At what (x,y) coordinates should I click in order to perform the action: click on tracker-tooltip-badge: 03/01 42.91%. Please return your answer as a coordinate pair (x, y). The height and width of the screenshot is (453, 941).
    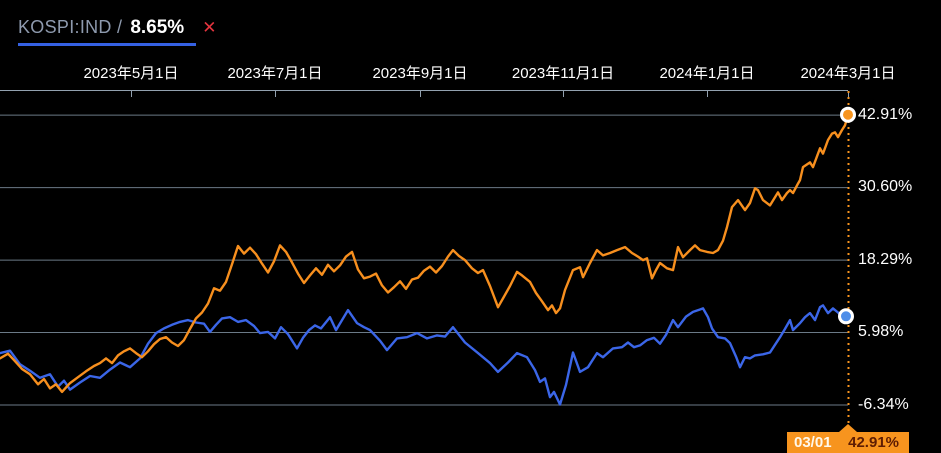
    Looking at the image, I should click on (848, 438).